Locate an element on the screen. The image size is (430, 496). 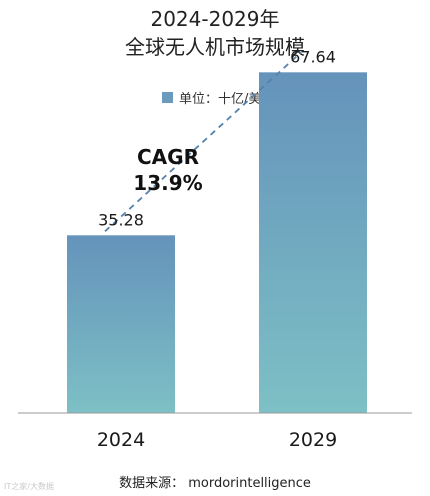
watermark: IT之家/大数据 is located at coordinates (29, 486).